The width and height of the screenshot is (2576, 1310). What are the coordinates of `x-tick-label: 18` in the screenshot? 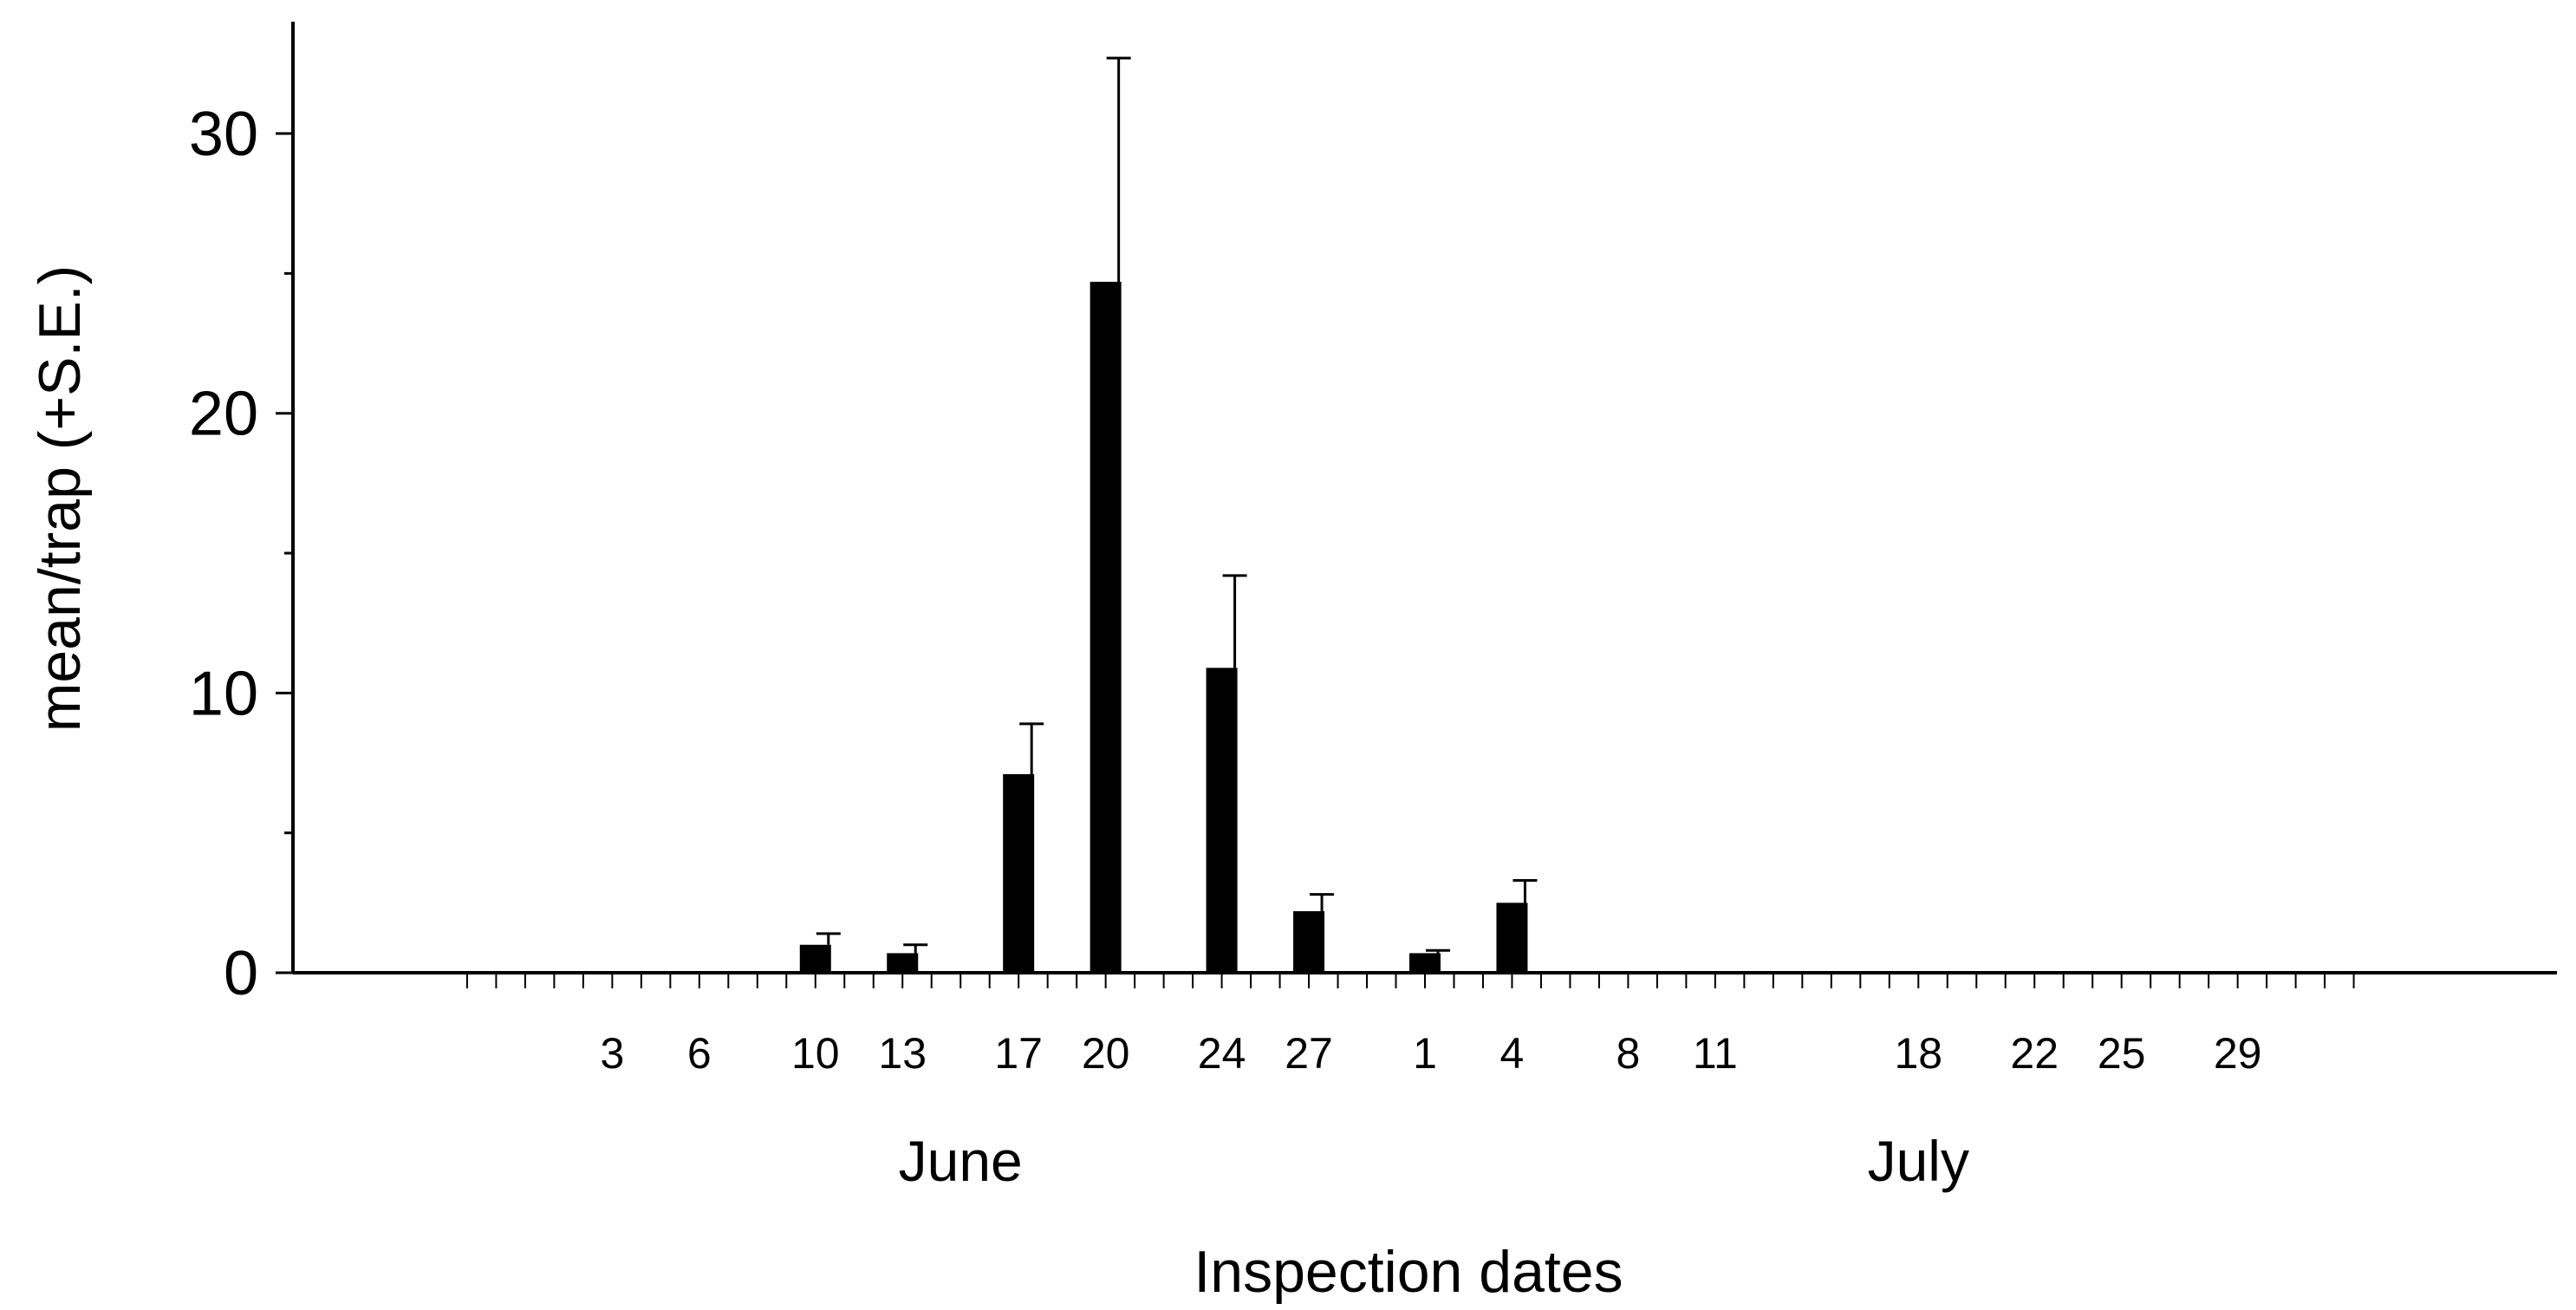 It's located at (1918, 1053).